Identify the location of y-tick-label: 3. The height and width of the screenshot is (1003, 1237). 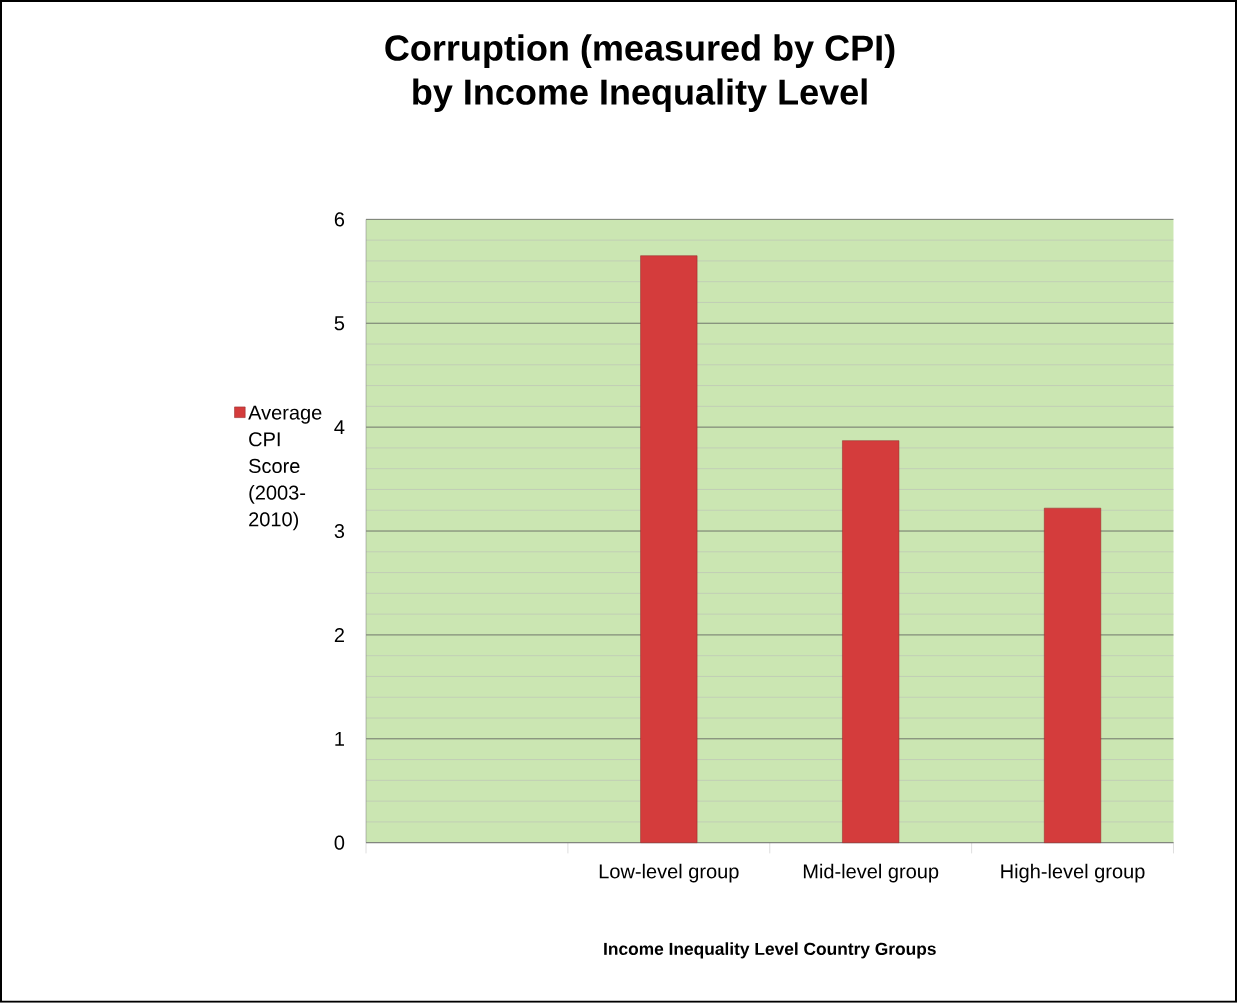
(339, 531).